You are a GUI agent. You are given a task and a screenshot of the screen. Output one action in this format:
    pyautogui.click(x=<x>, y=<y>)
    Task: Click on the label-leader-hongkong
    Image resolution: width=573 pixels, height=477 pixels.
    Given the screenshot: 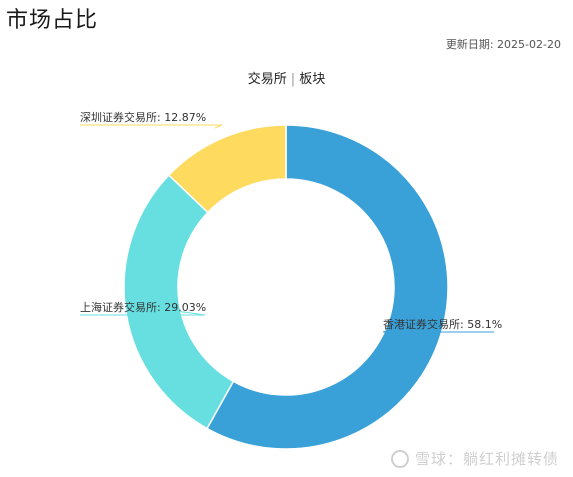 What is the action you would take?
    pyautogui.click(x=438, y=323)
    